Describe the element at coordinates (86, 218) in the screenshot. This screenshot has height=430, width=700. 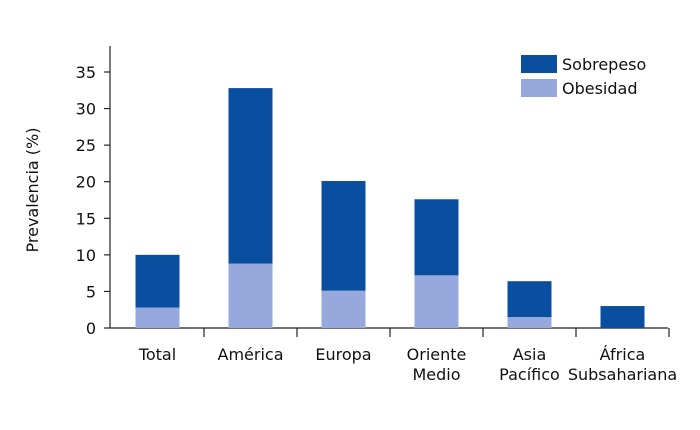
I see `y-tick-label: 15` at that location.